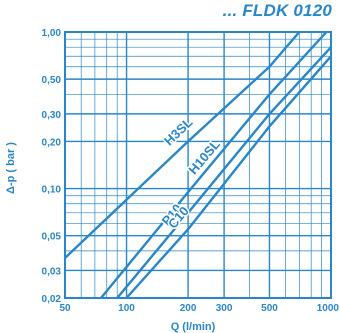  Describe the element at coordinates (224, 308) in the screenshot. I see `x-tick-label: 300` at that location.